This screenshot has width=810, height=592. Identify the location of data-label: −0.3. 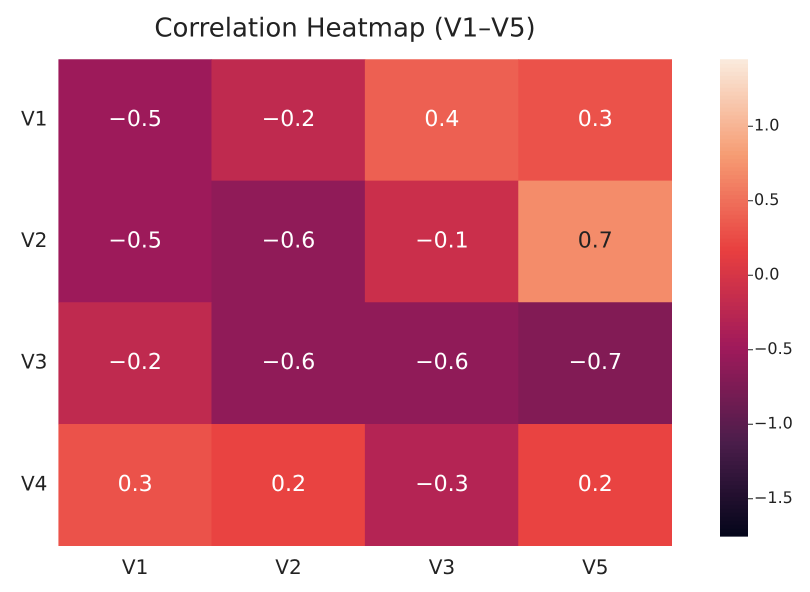
(442, 484).